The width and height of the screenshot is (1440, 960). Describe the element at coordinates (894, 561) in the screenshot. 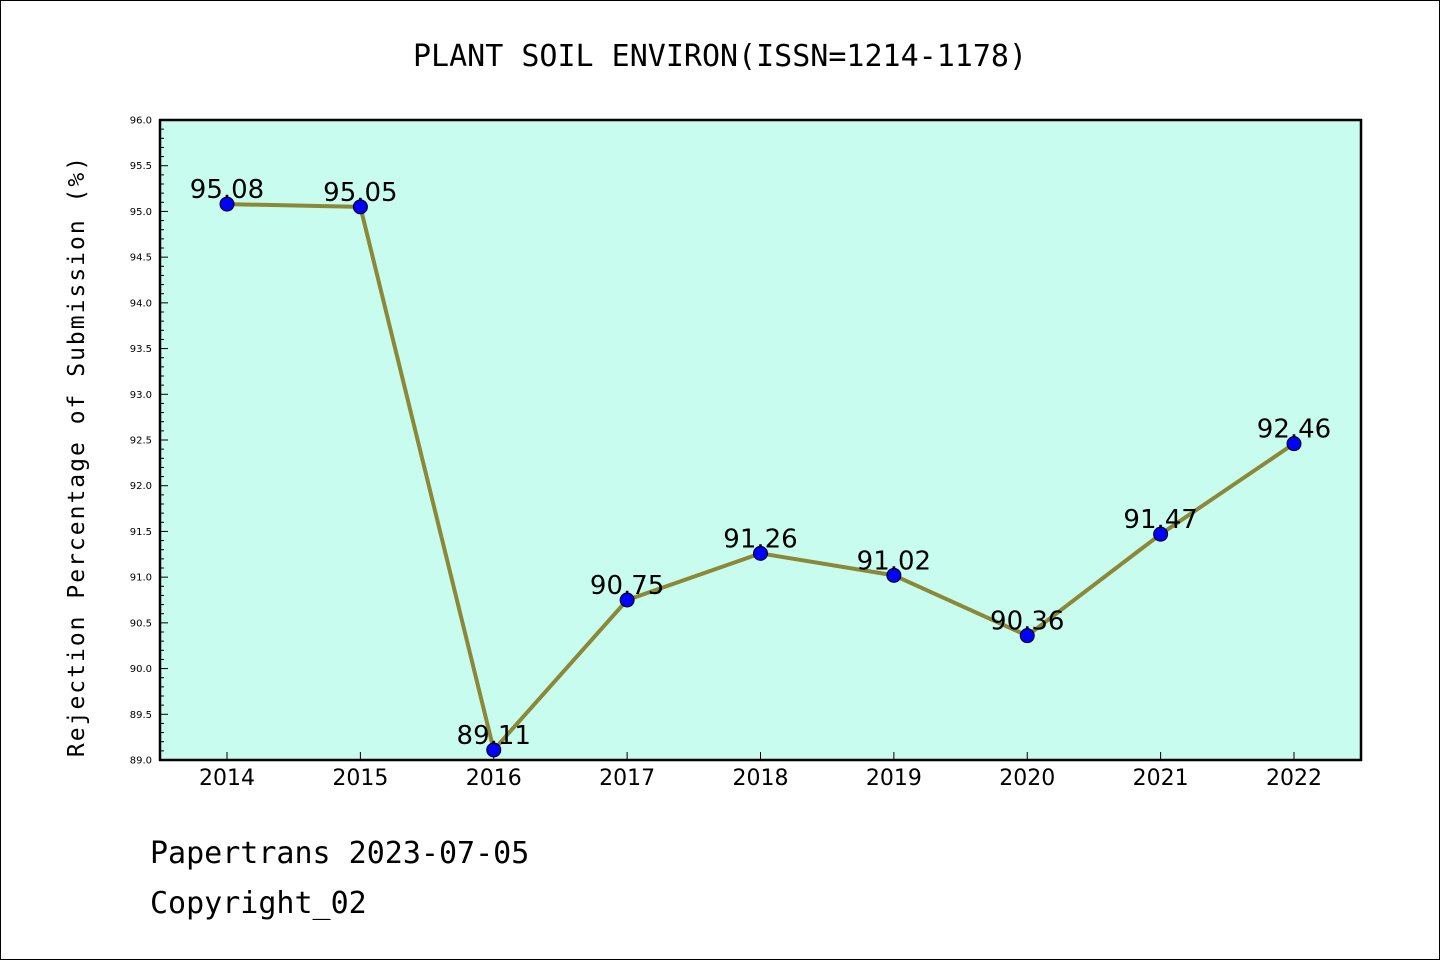

I see `data-label: 91.02` at that location.